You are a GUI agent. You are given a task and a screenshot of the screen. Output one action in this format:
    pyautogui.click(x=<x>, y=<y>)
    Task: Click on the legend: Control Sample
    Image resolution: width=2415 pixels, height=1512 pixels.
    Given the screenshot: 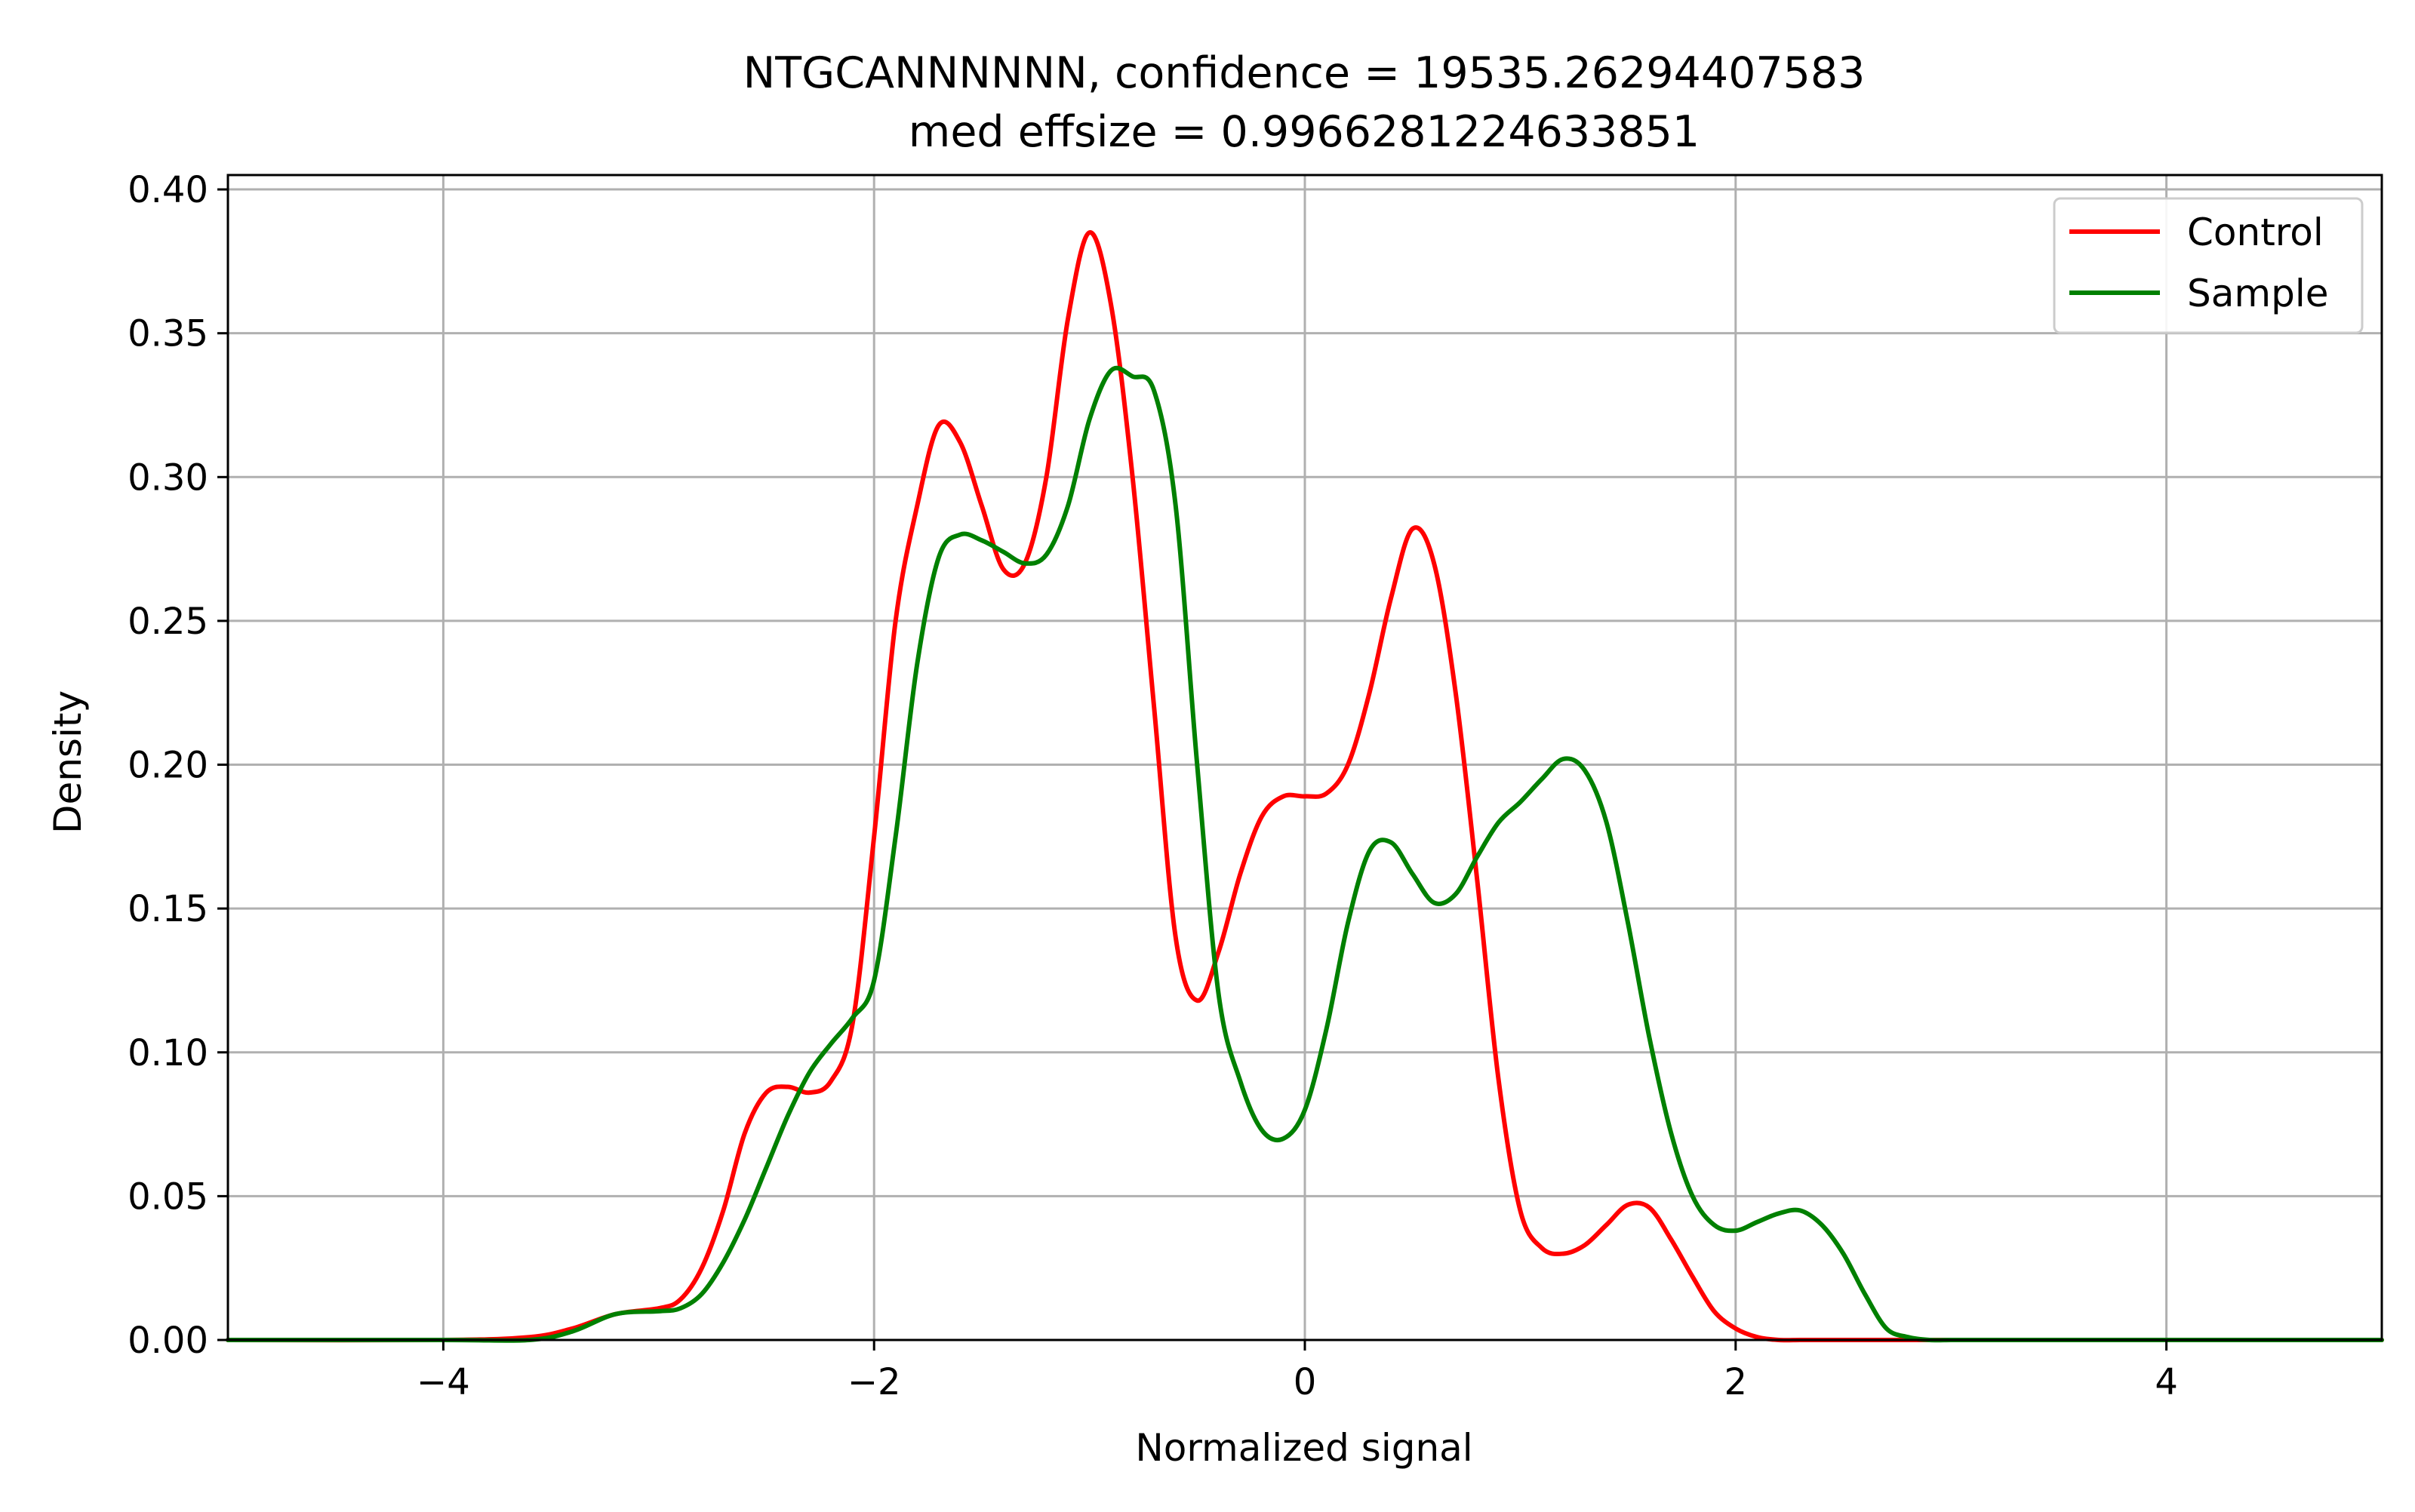 What is the action you would take?
    pyautogui.click(x=2208, y=265)
    